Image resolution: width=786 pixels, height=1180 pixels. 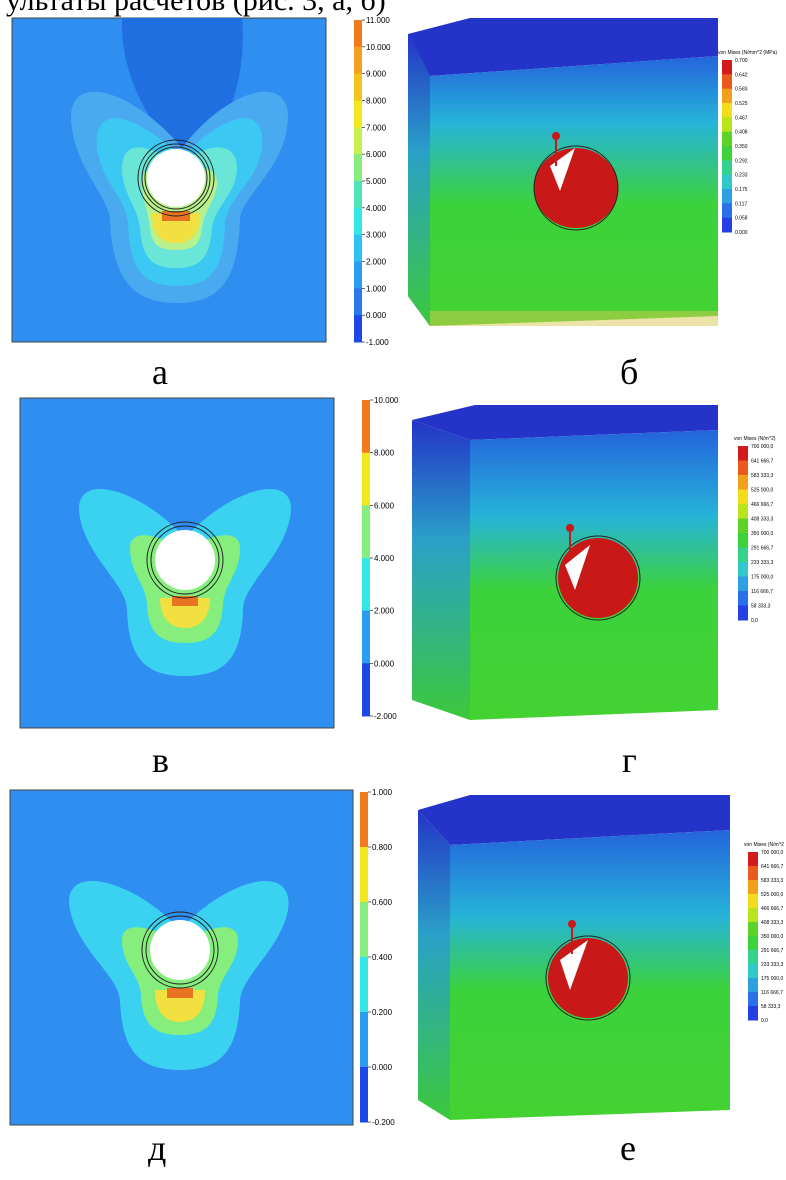 I want to click on colorbar-tick-label: 0.200, so click(x=382, y=1012).